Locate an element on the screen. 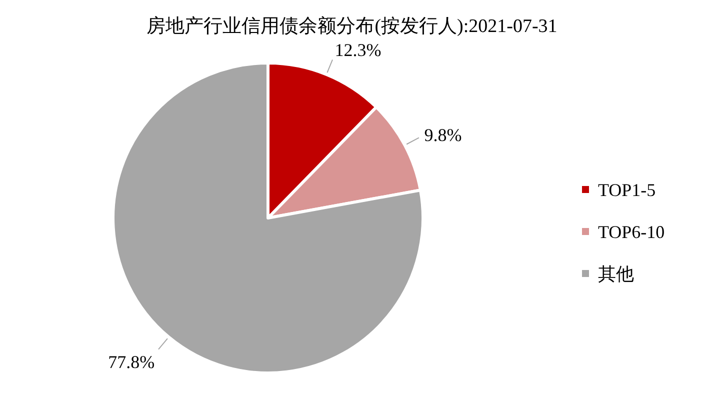 Image resolution: width=704 pixels, height=410 pixels. title: 房地产行业信用债余额分布(按发行人):2021-07-31 is located at coordinates (352, 26).